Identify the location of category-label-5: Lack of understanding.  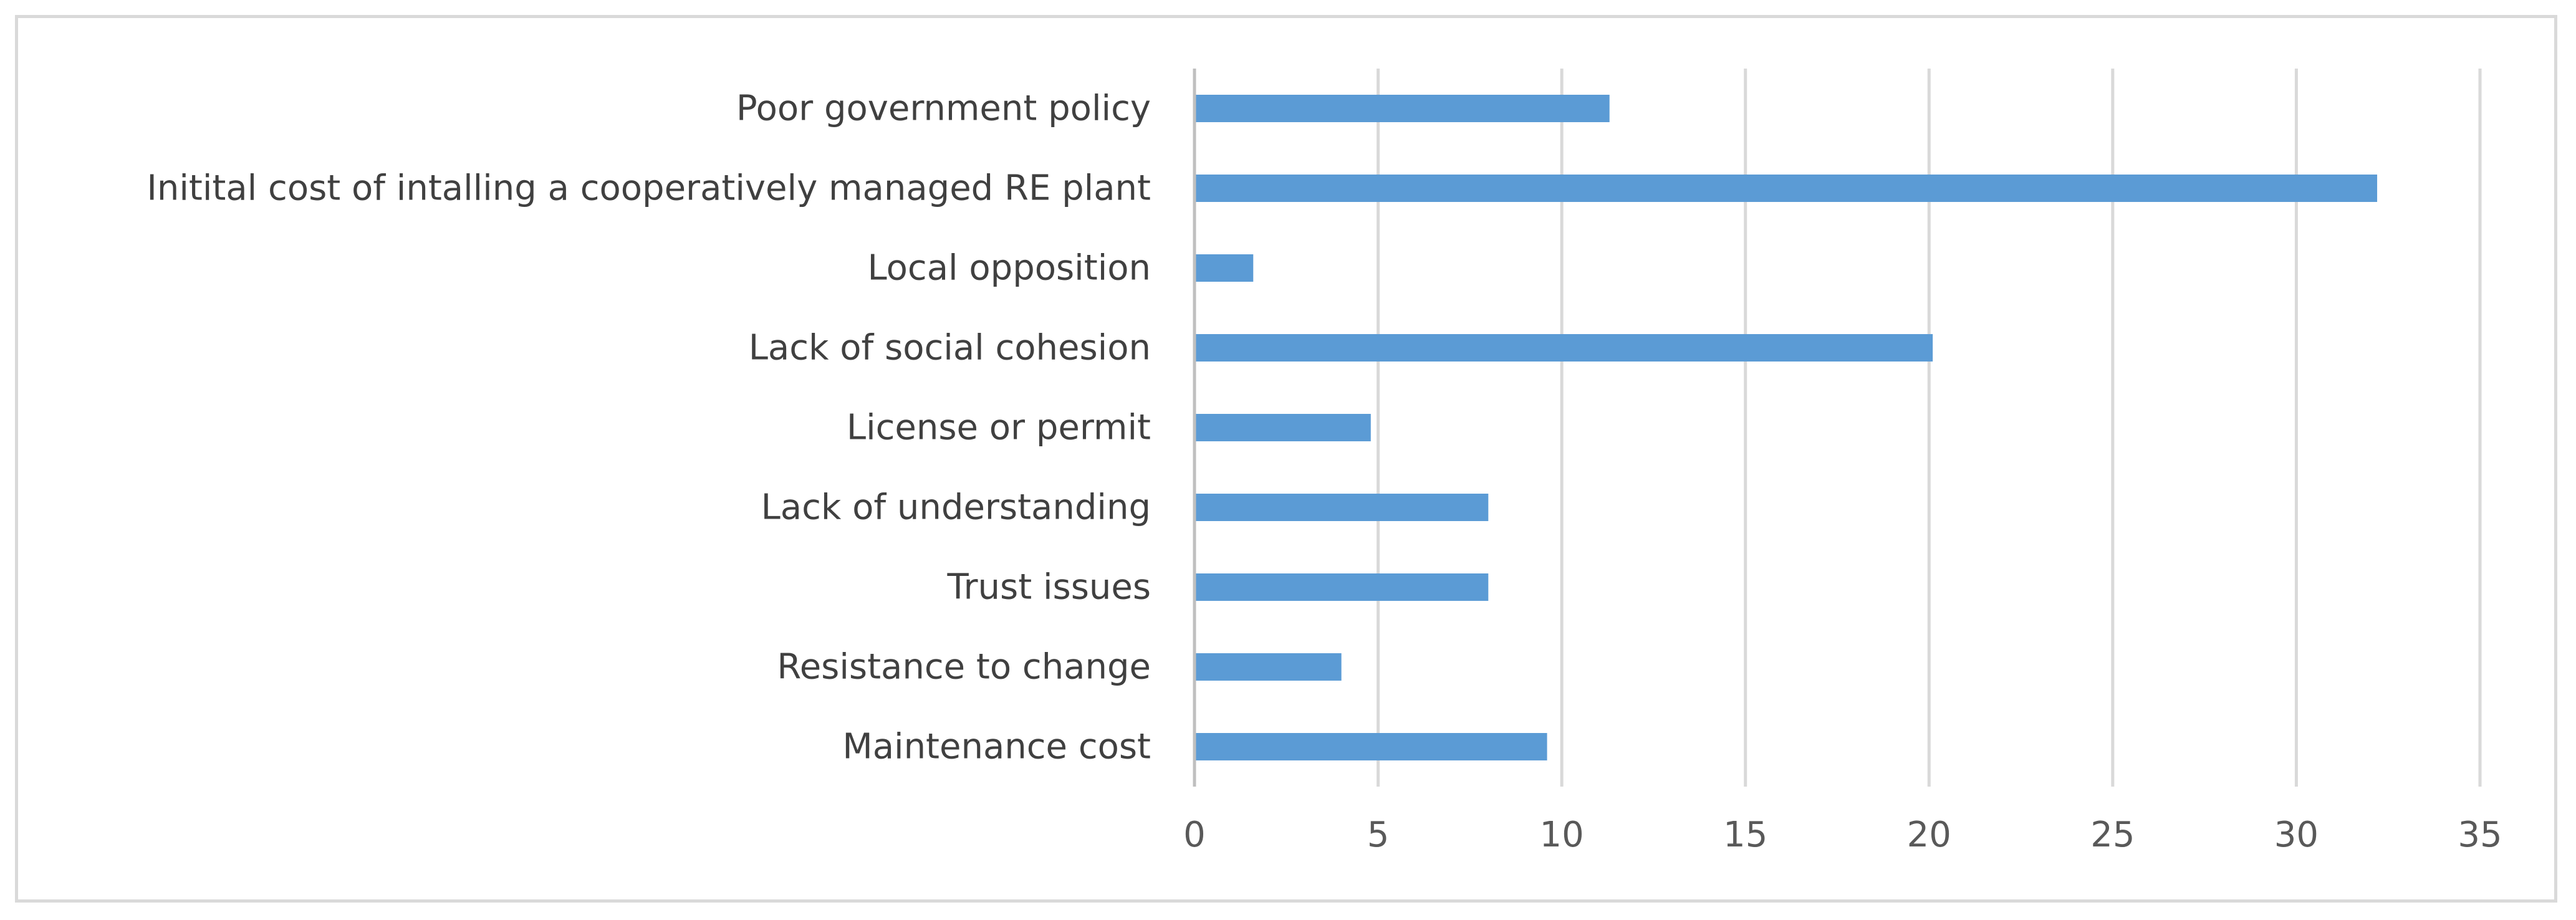
(956, 507).